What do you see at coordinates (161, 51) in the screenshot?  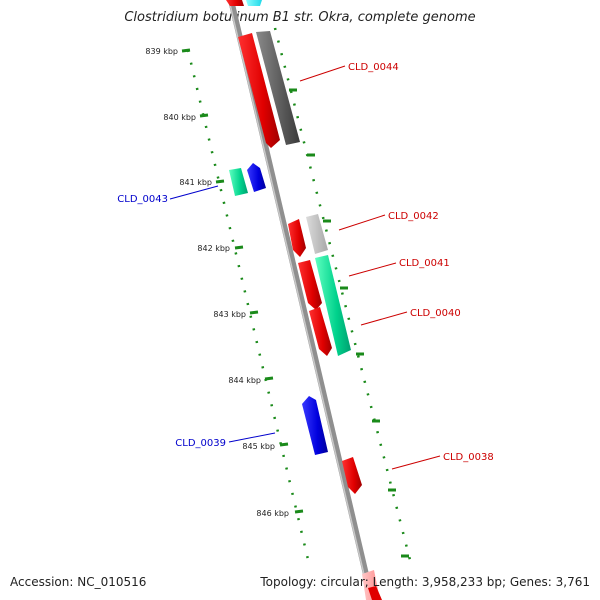 I see `tick-label: 839 kbp` at bounding box center [161, 51].